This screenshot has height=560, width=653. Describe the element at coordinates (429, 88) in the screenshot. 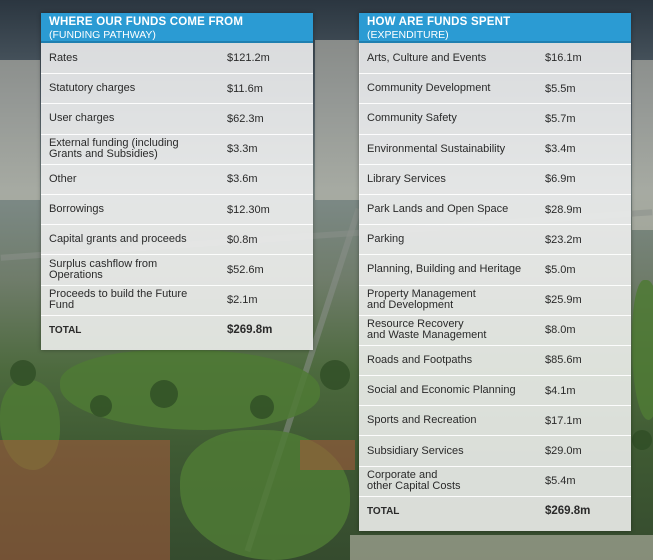

I see `spend-row-label: Community Development` at that location.